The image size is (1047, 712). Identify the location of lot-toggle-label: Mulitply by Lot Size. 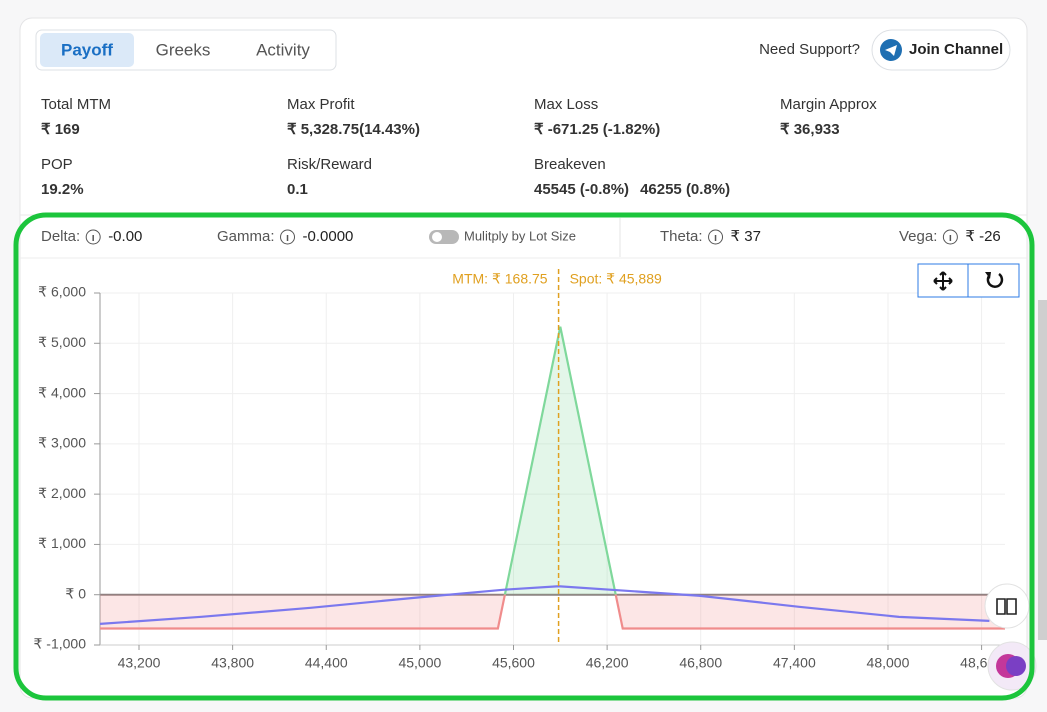
(520, 235).